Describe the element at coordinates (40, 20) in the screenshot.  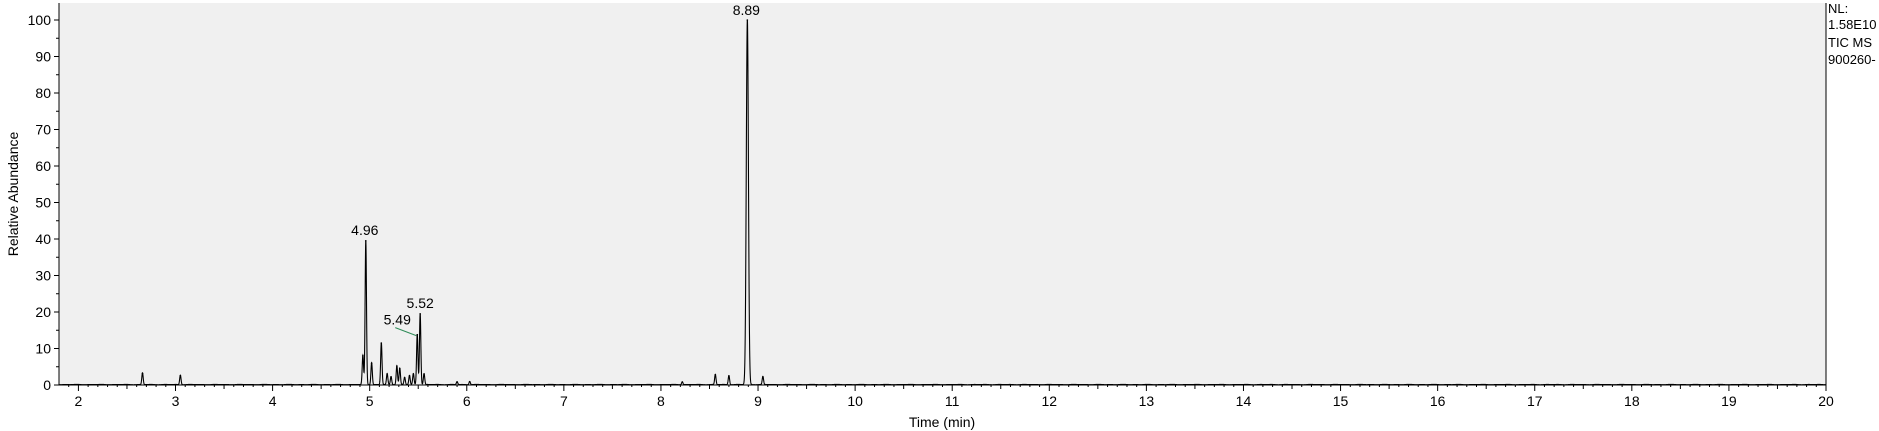
I see `y-tick-label: 100` at that location.